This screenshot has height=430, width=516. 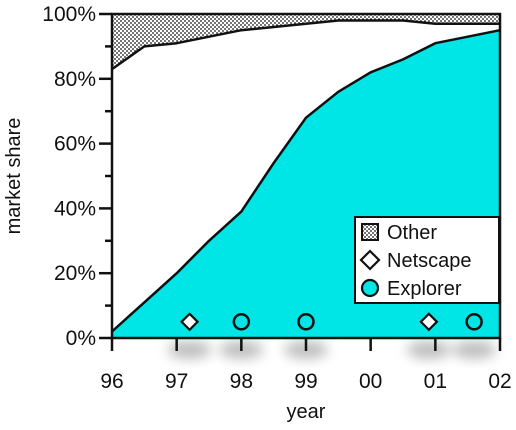 What do you see at coordinates (412, 233) in the screenshot?
I see `legend-label-other: Other` at bounding box center [412, 233].